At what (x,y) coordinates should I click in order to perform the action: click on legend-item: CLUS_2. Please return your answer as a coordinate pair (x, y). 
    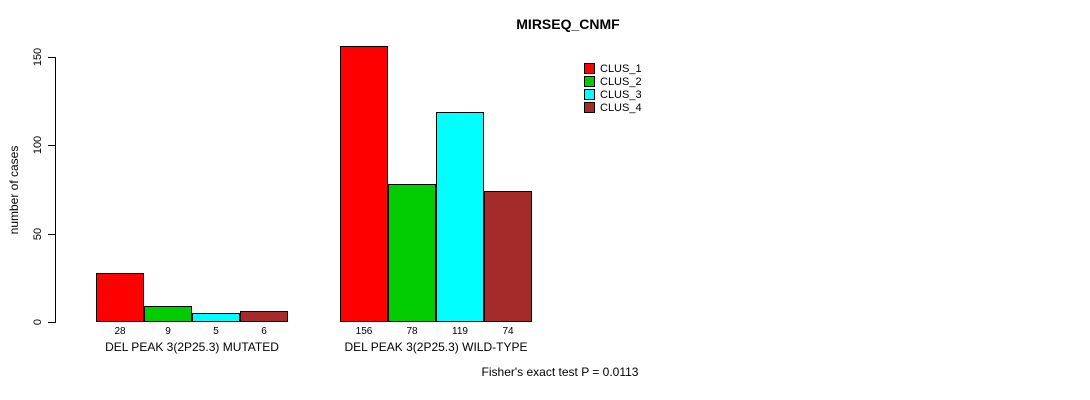
    Looking at the image, I should click on (613, 81).